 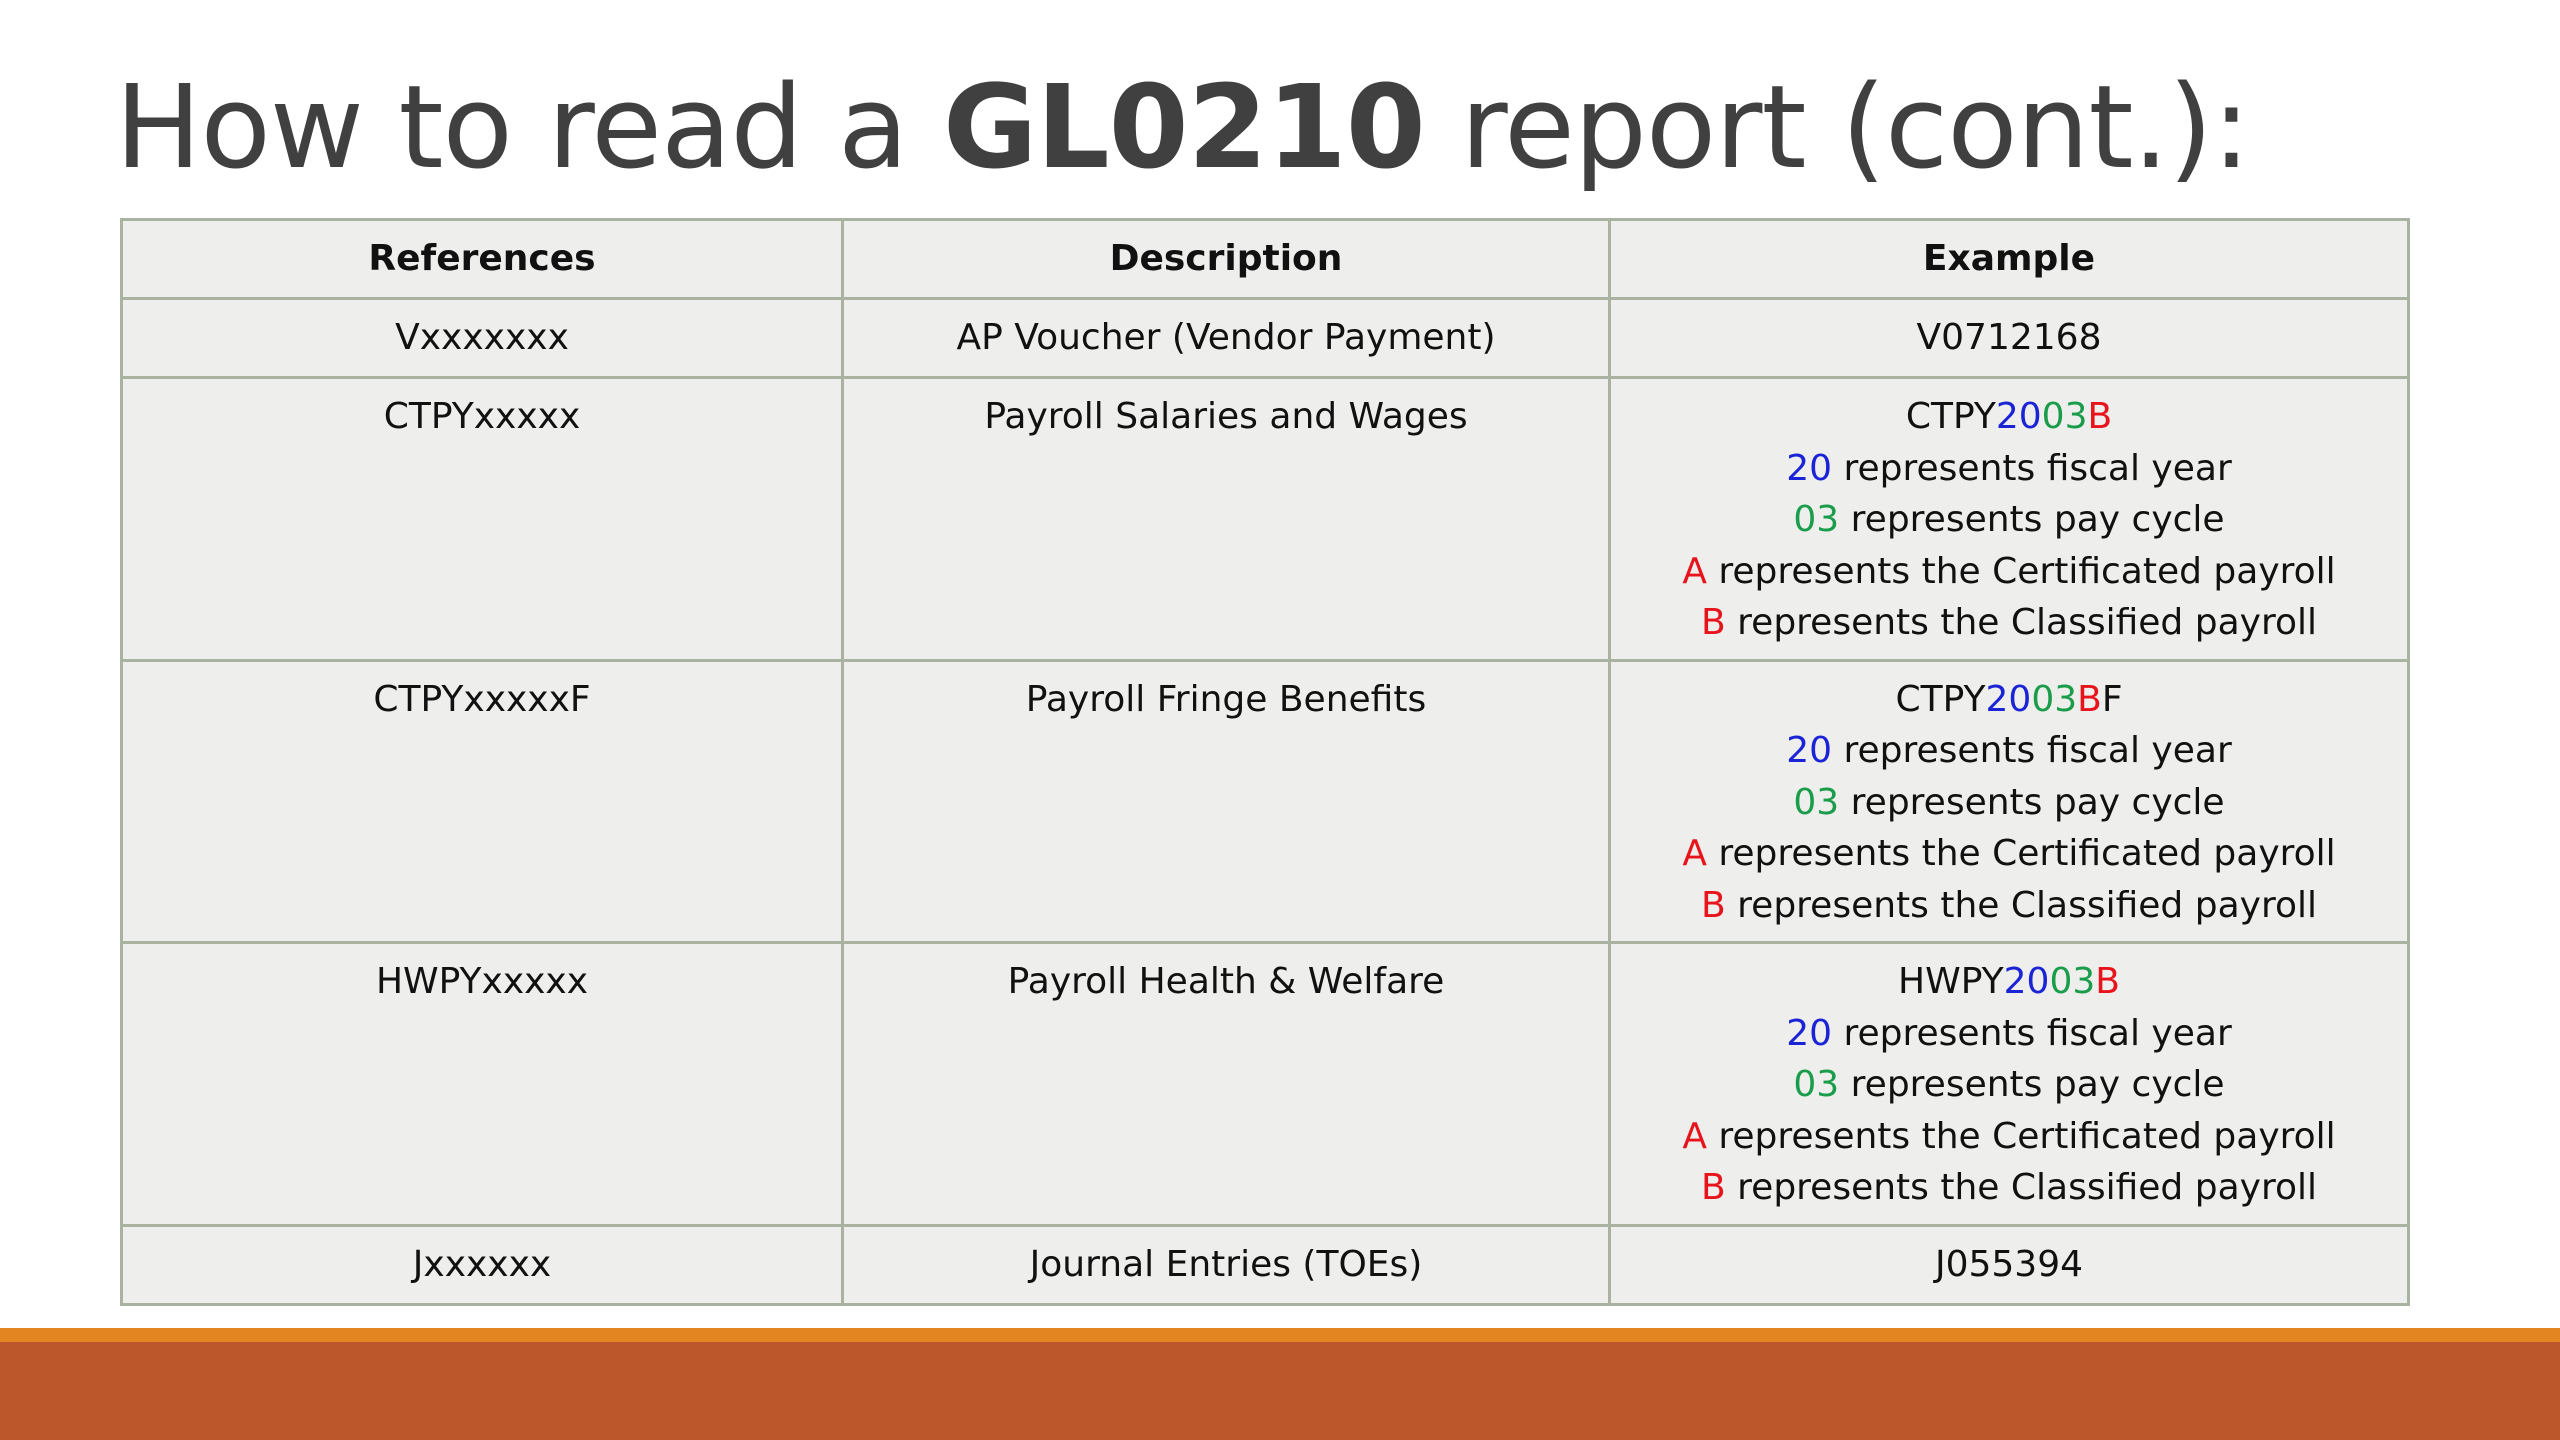 I want to click on description-cell: Payroll Fringe Benefits, so click(x=1226, y=801).